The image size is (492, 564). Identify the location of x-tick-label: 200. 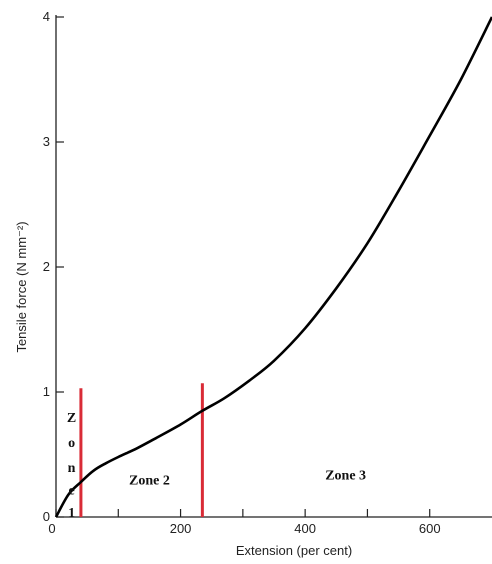
(181, 528).